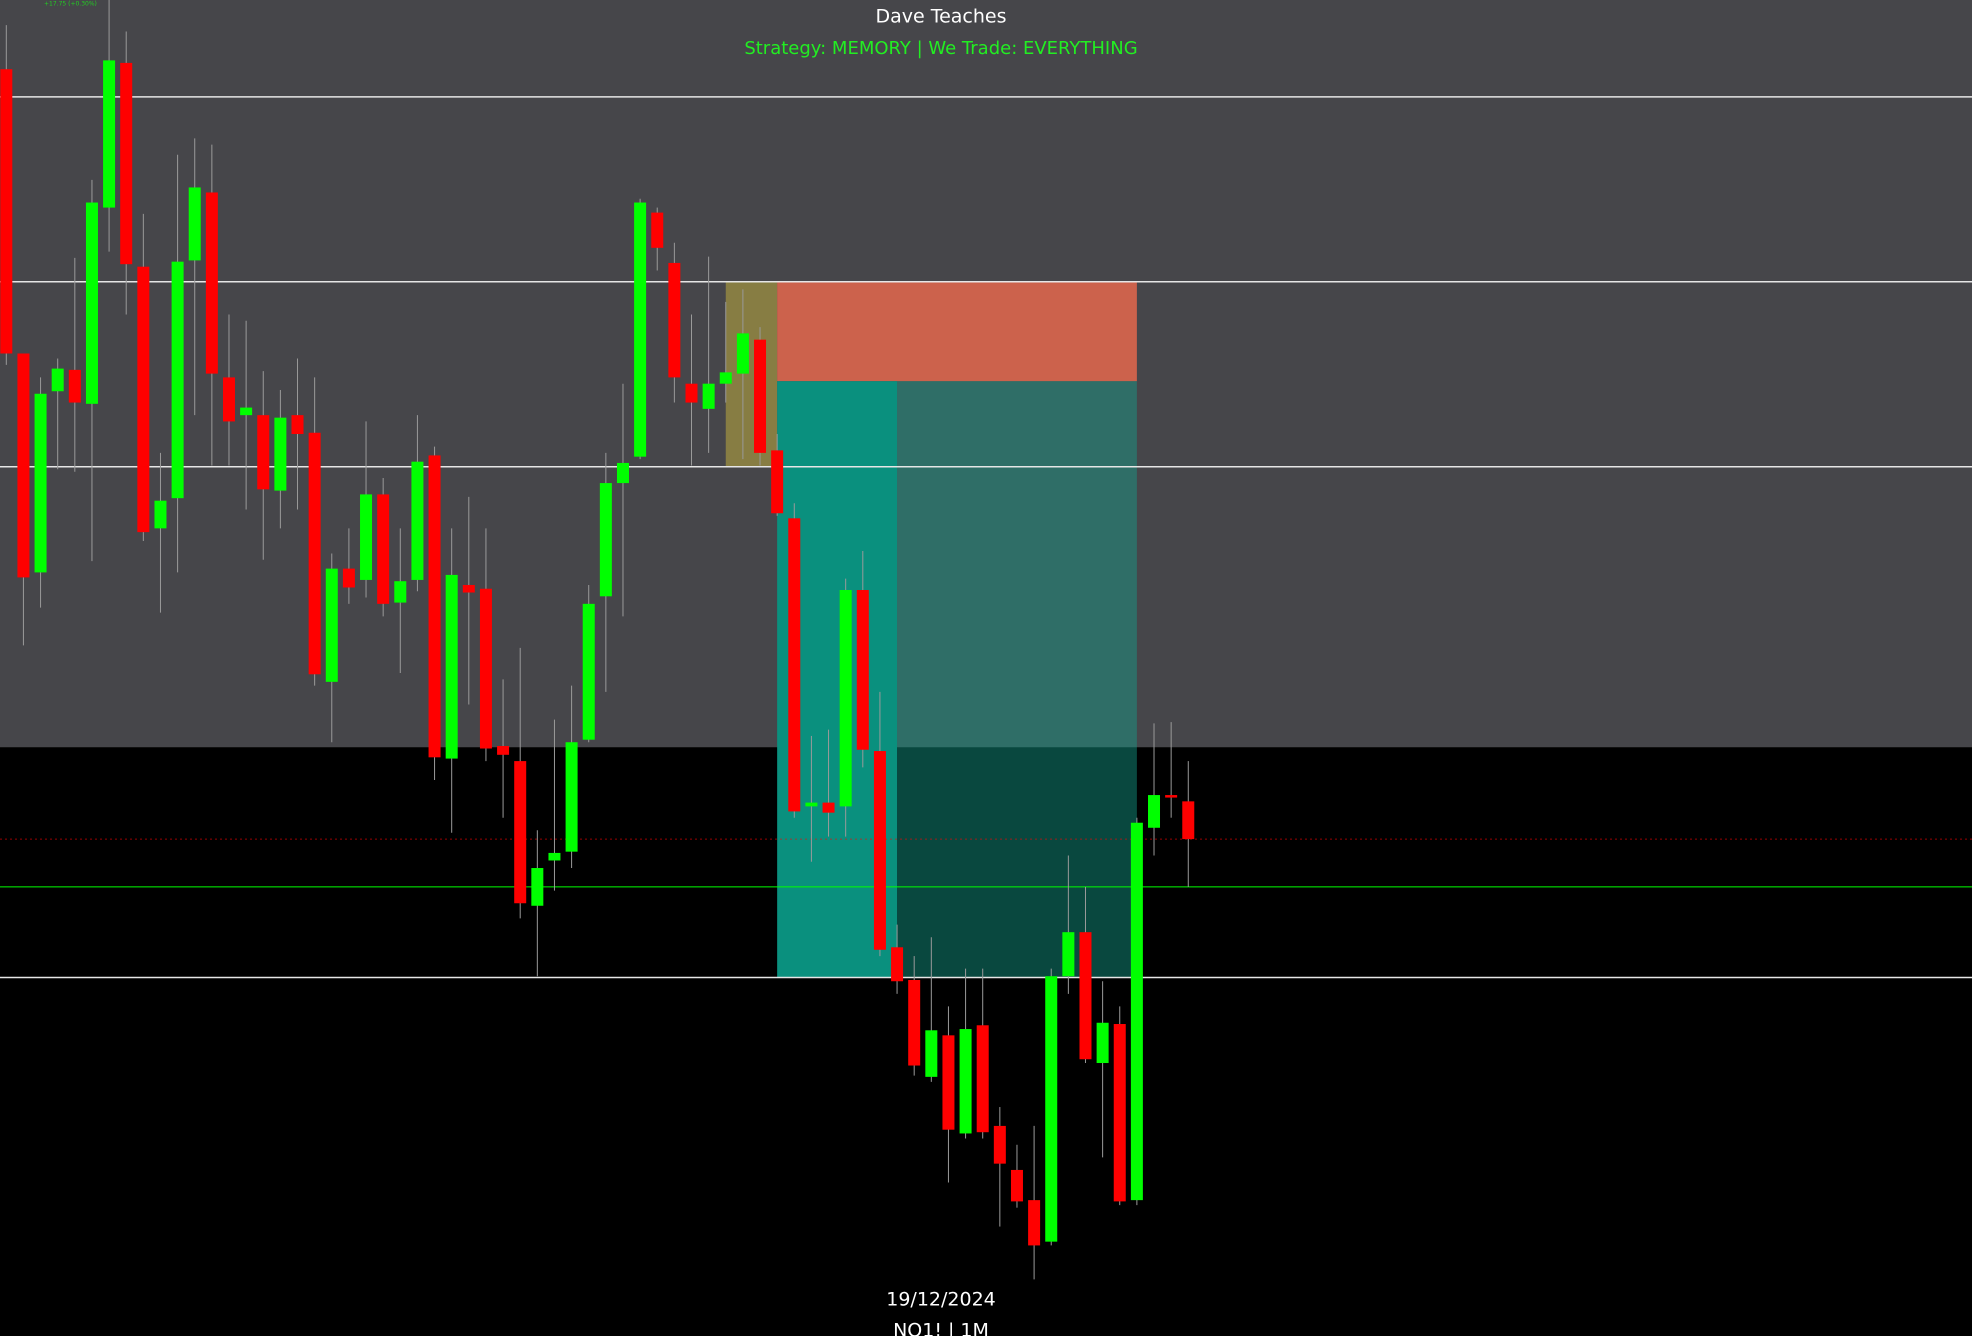  Describe the element at coordinates (940, 17) in the screenshot. I see `chart-title: Dave Teaches` at that location.